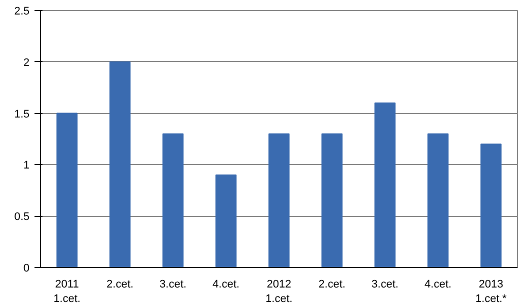  I want to click on x-tick-label: 2013 1.cet.*, so click(491, 291).